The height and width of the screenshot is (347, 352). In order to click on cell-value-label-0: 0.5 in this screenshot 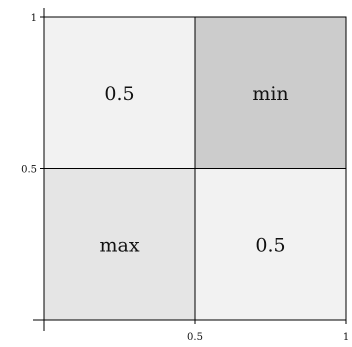, I will do `click(119, 94)`.